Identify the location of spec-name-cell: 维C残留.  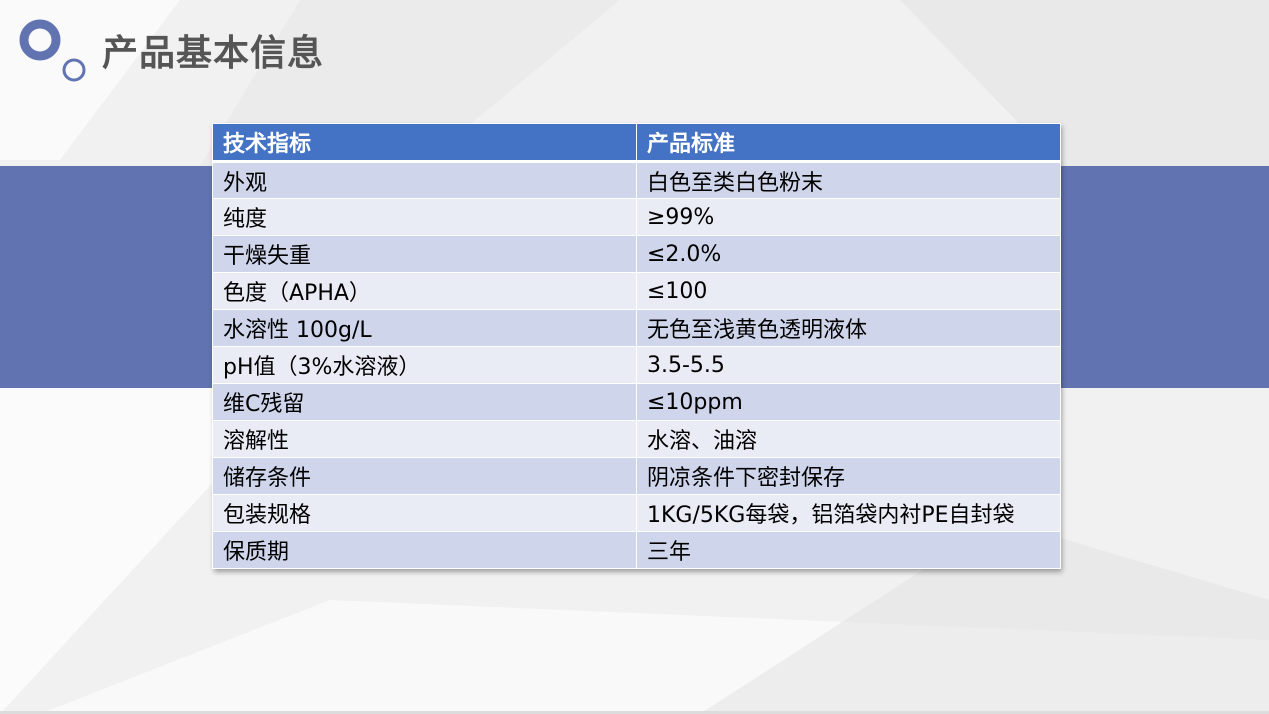
(424, 402).